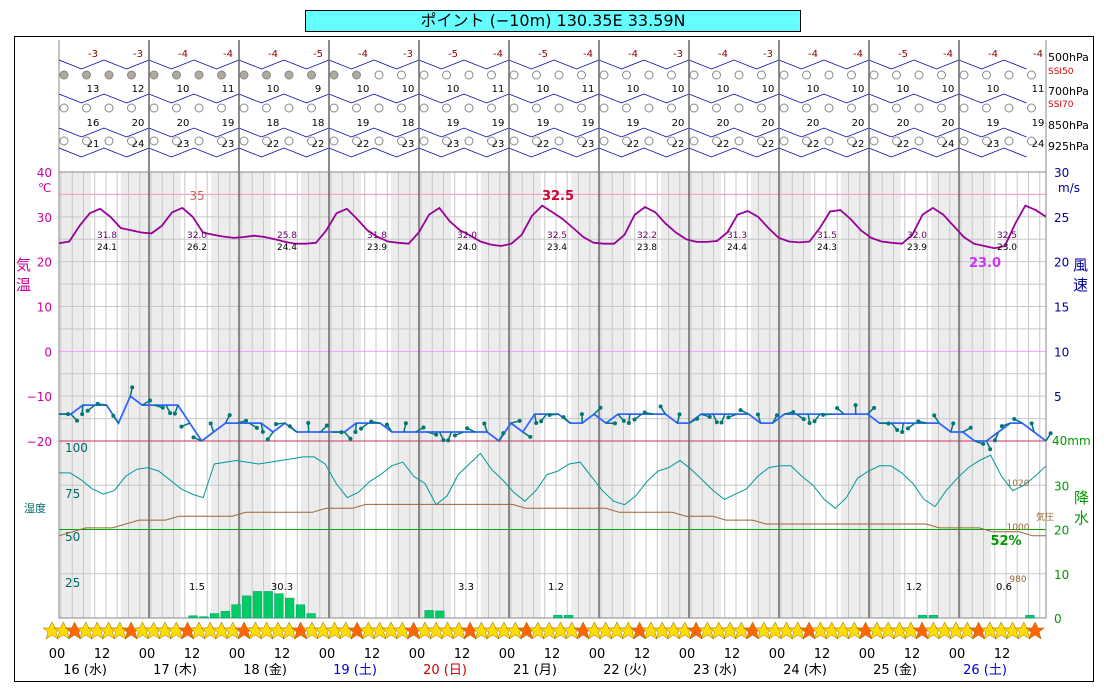 The height and width of the screenshot is (689, 1107). Describe the element at coordinates (1038, 54) in the screenshot. I see `upper-temp-500: -4` at that location.